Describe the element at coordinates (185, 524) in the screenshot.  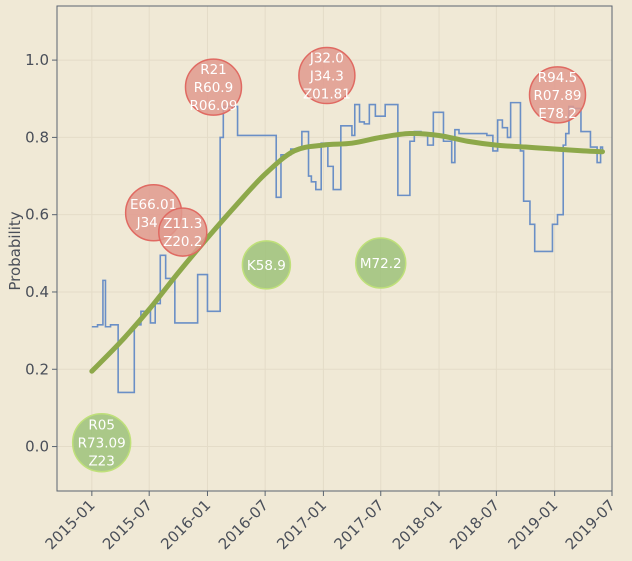
I see `x-tick-label: 2016-01` at that location.